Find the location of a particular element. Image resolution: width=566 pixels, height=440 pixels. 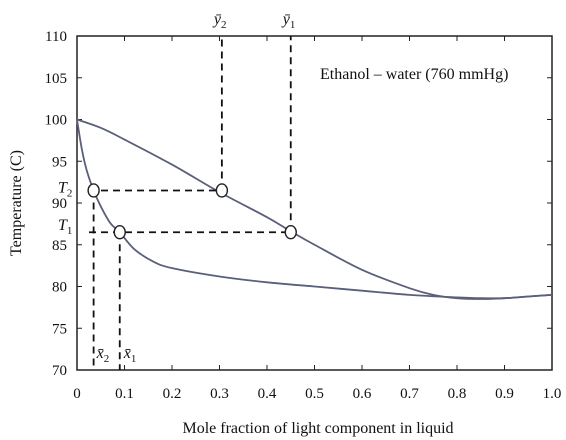

T1-label: T1 is located at coordinates (65, 227).